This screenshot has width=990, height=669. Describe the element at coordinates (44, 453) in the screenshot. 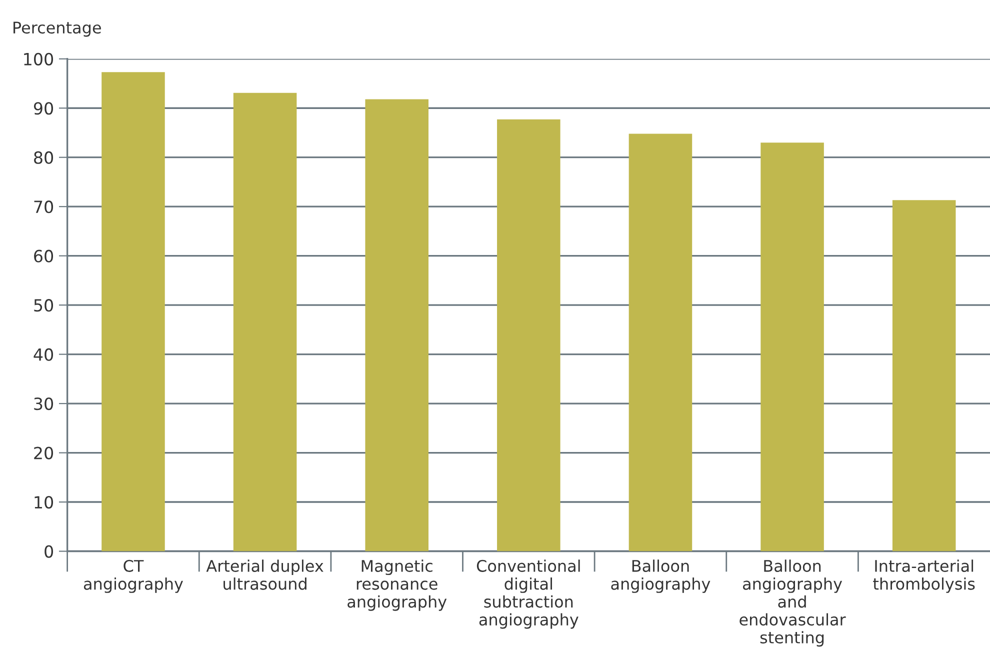

I see `y-tick-label: 20` at that location.